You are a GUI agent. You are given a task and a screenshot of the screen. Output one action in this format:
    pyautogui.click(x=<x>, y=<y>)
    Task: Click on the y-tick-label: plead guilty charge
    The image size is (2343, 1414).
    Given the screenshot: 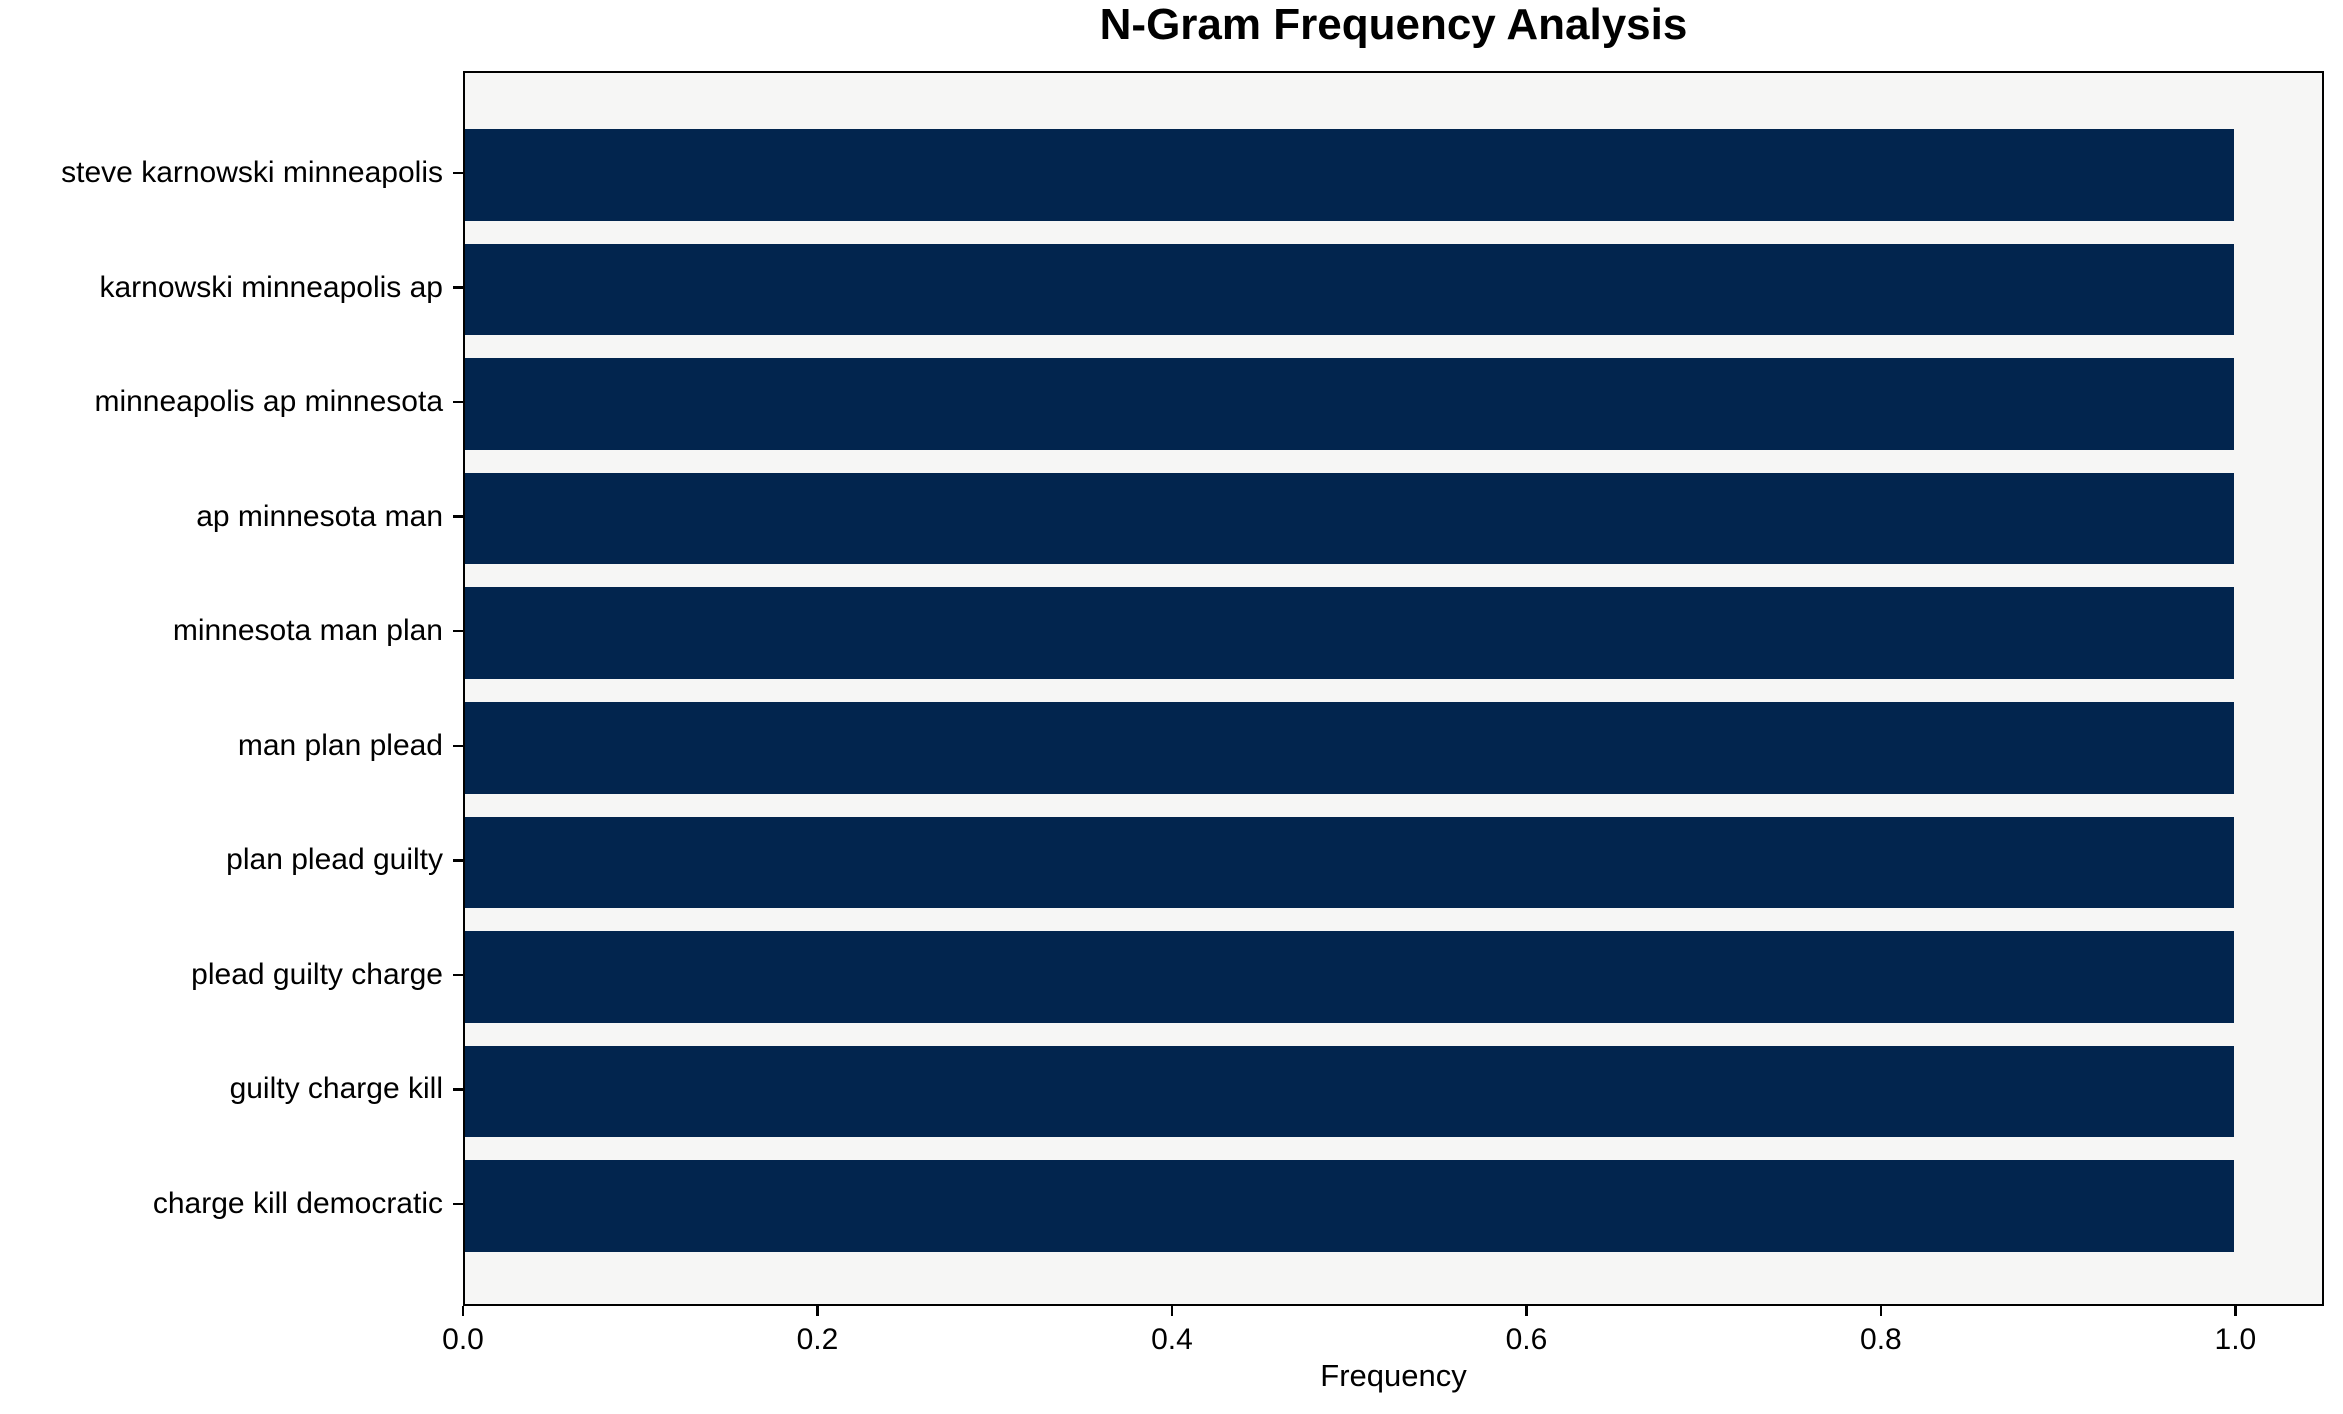 What is the action you would take?
    pyautogui.click(x=317, y=974)
    